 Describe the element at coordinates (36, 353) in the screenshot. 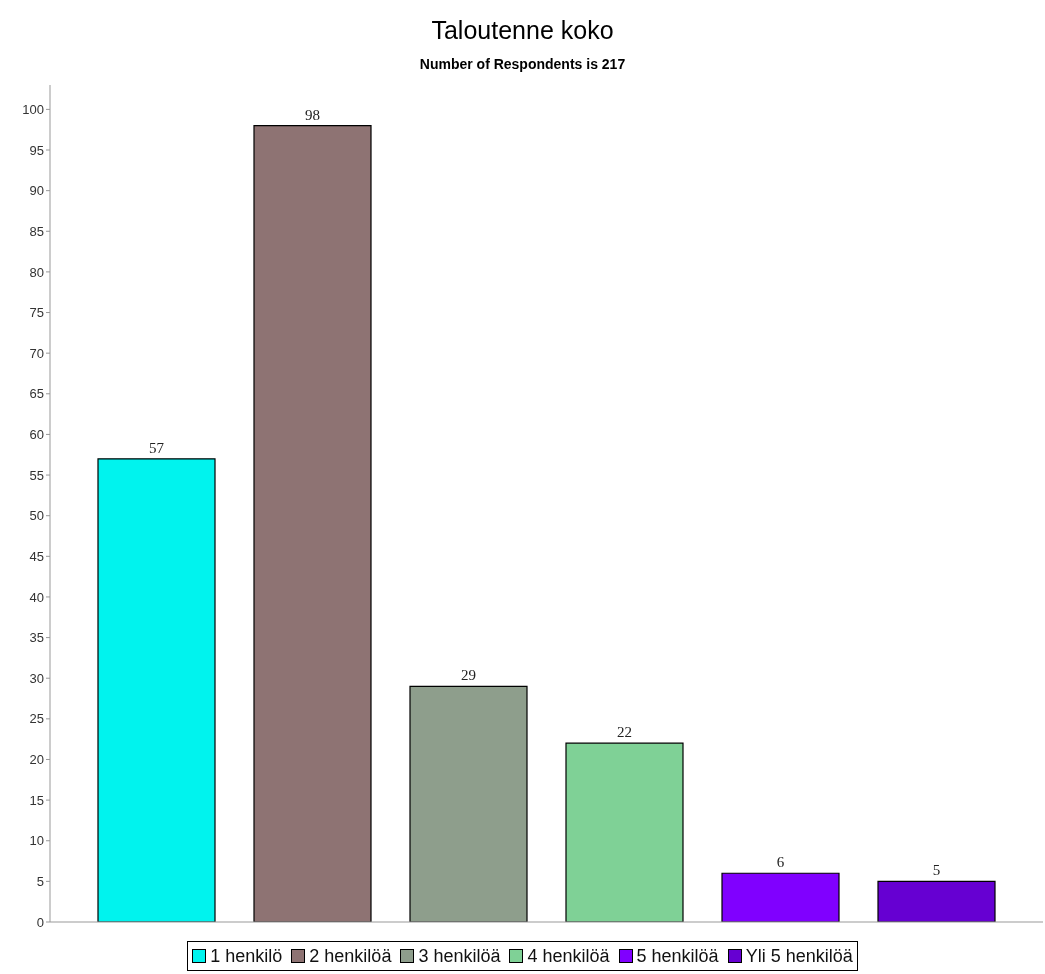

I see `y-tick-label: 70` at that location.